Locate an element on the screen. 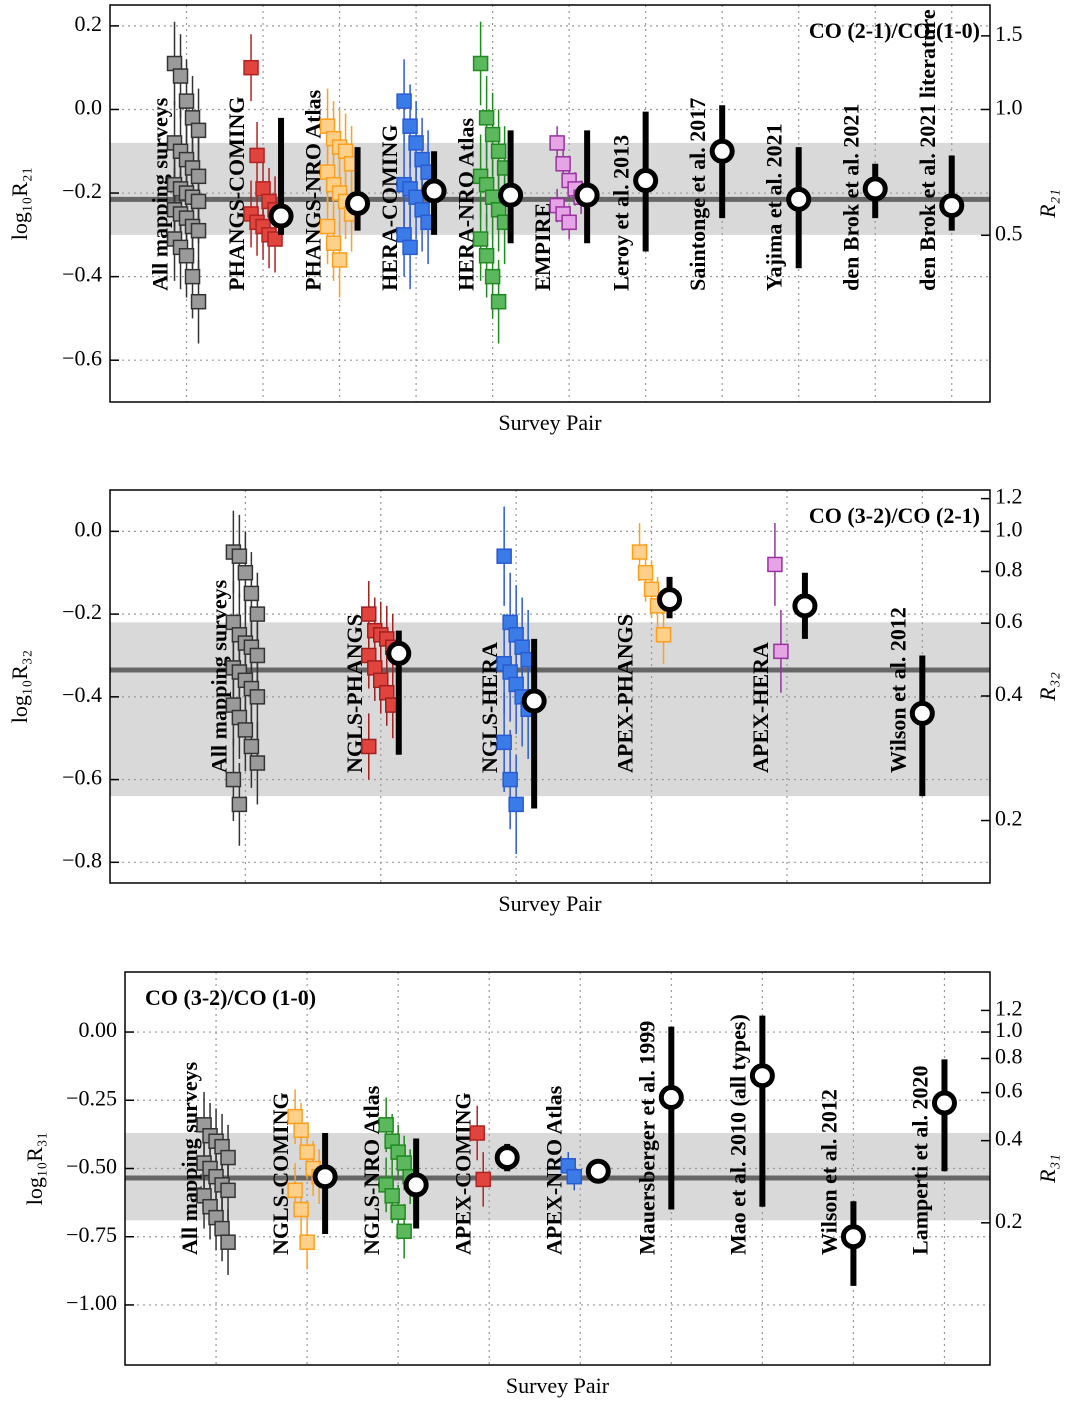  y2-tick-label: 0.4 is located at coordinates (1009, 1138).